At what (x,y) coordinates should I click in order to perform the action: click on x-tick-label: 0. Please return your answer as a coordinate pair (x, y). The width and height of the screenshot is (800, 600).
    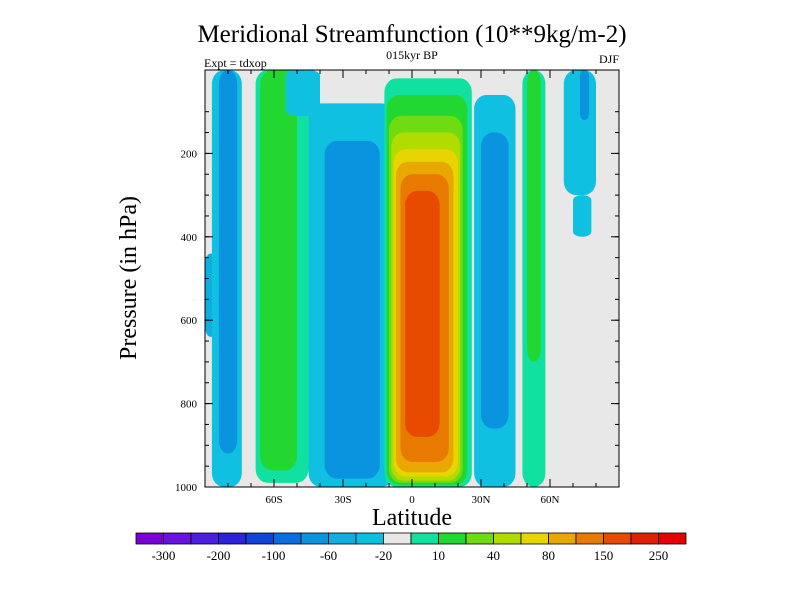
    Looking at the image, I should click on (412, 500).